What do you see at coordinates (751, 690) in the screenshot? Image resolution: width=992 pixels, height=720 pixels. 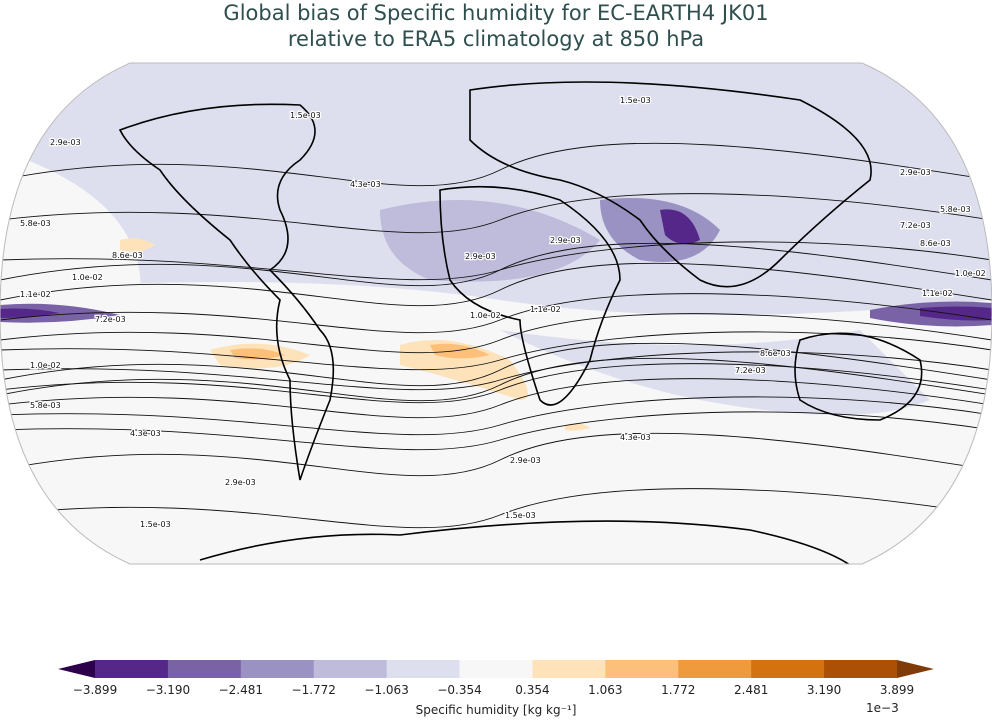 I see `colorbar-tick-label: 2.481` at bounding box center [751, 690].